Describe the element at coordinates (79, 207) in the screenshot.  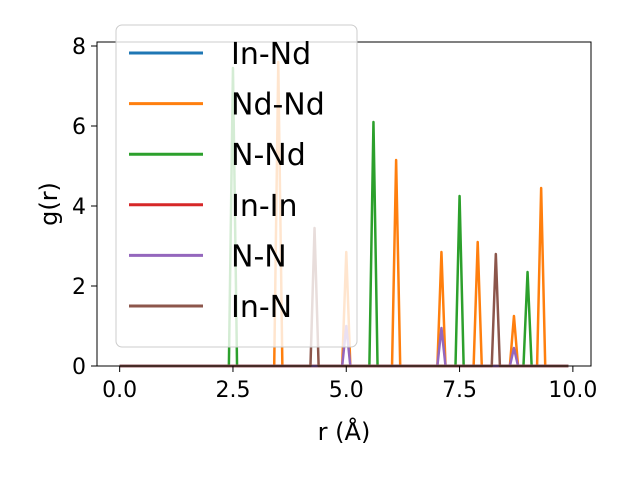
I see `y-tick-label: 4` at that location.